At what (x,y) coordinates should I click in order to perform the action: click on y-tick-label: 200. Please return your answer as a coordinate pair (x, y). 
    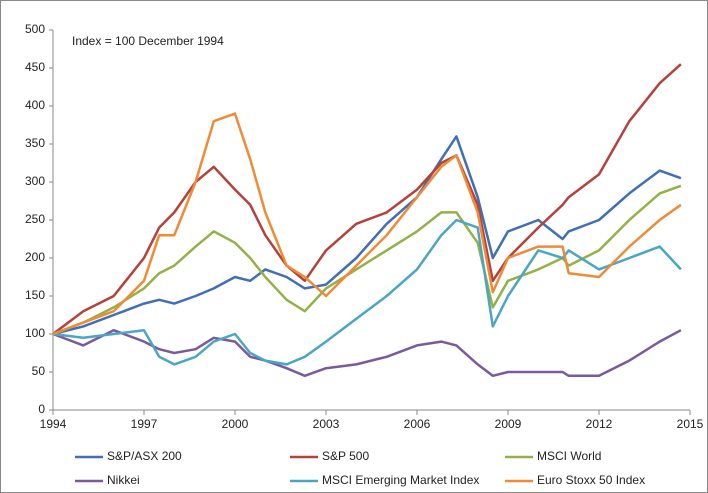
    Looking at the image, I should click on (35, 257).